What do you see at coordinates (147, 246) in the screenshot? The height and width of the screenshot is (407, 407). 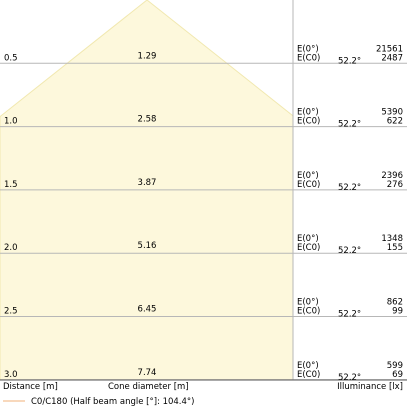 I see `cone-diameter-label: 5.16` at bounding box center [147, 246].